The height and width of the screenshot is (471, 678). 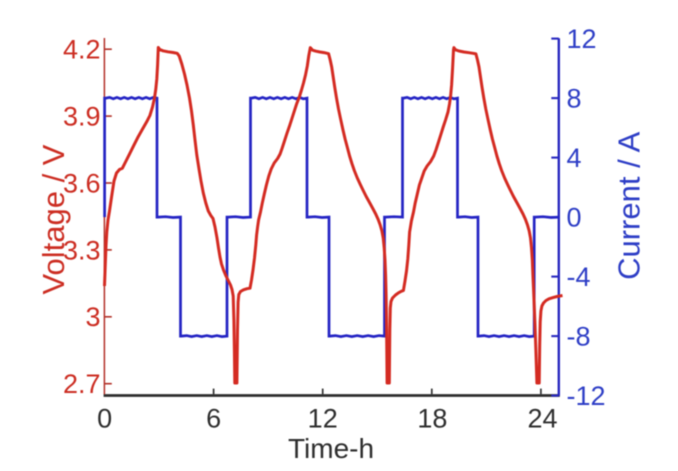 I want to click on svg-text: Current / A, so click(x=628, y=205).